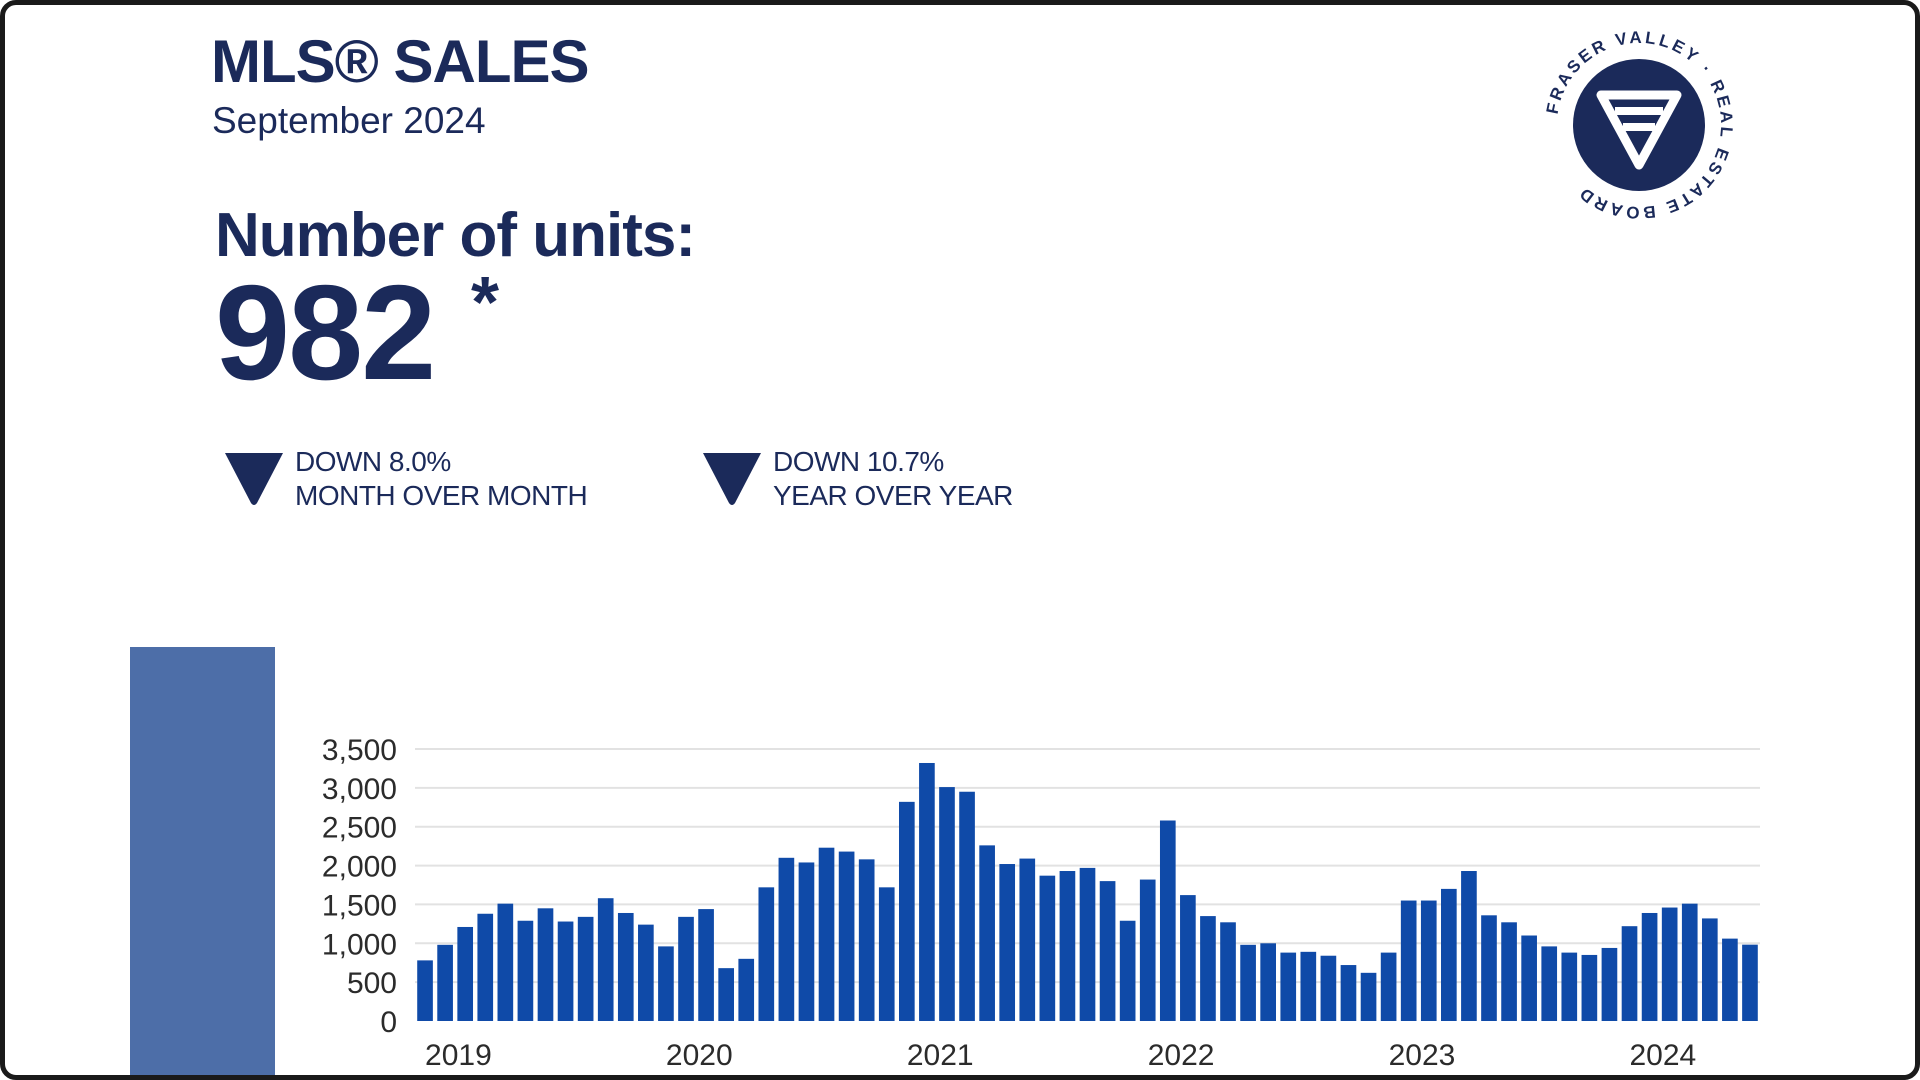 Image resolution: width=1920 pixels, height=1080 pixels. What do you see at coordinates (893, 495) in the screenshot?
I see `change-yoy-line2: YEAR OVER YEAR` at bounding box center [893, 495].